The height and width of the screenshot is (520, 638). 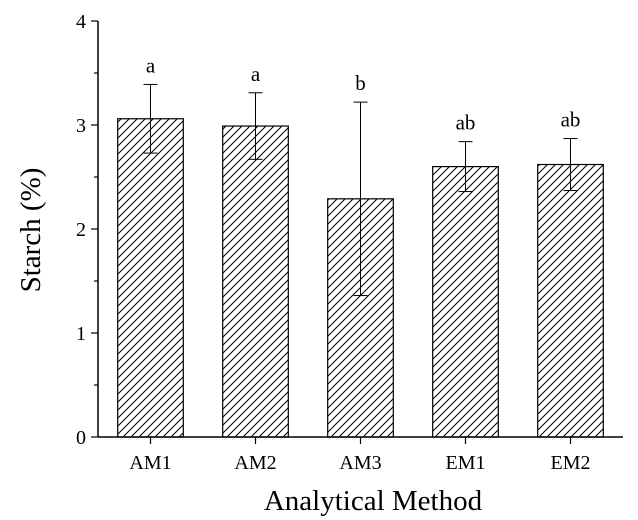 What do you see at coordinates (150, 463) in the screenshot?
I see `x-tick-label: AM1` at bounding box center [150, 463].